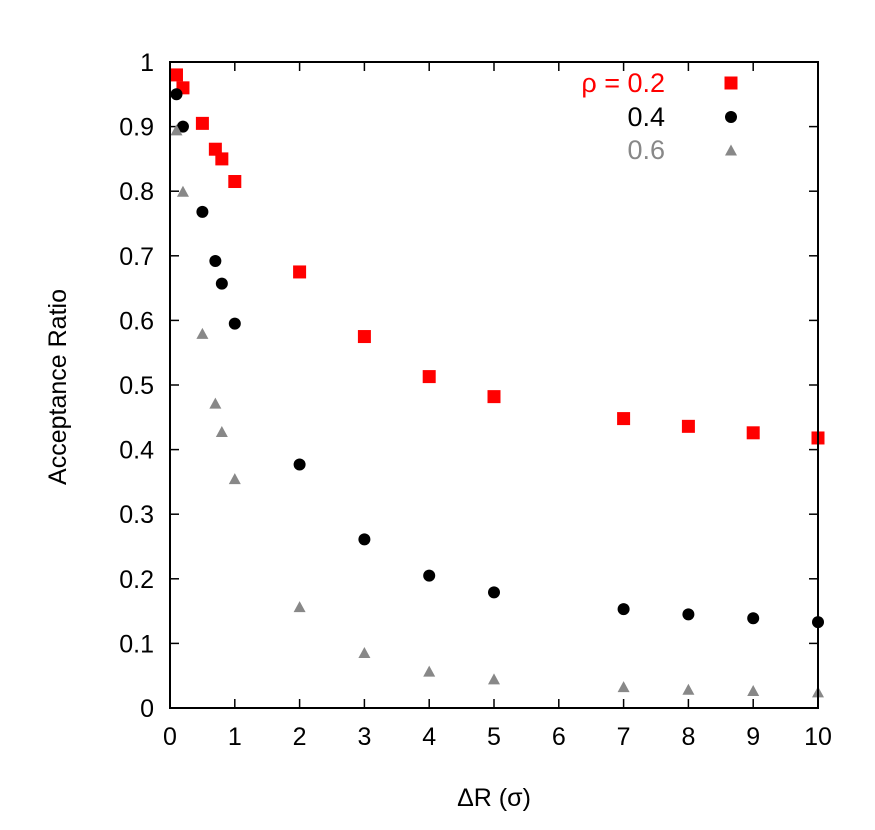  What do you see at coordinates (494, 737) in the screenshot?
I see `x-tick-label: 5` at bounding box center [494, 737].